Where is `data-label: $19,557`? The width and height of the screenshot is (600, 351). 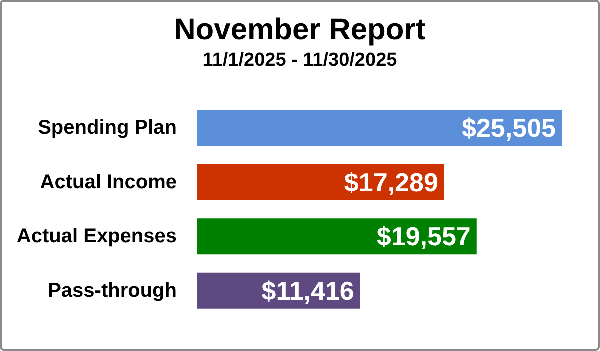 data-label: $19,557 is located at coordinates (423, 237).